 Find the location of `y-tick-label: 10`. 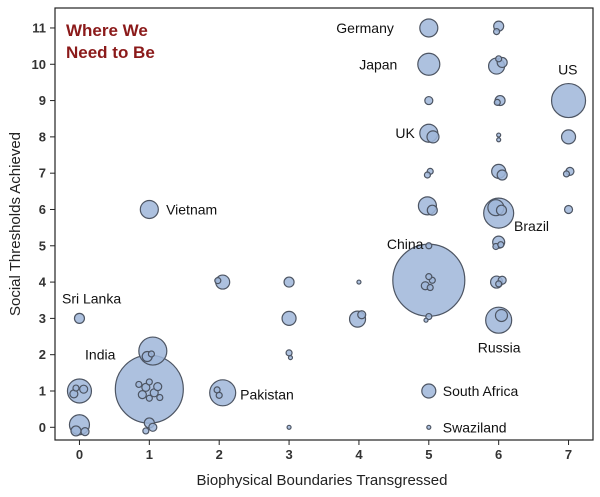

y-tick-label: 10 is located at coordinates (39, 64).